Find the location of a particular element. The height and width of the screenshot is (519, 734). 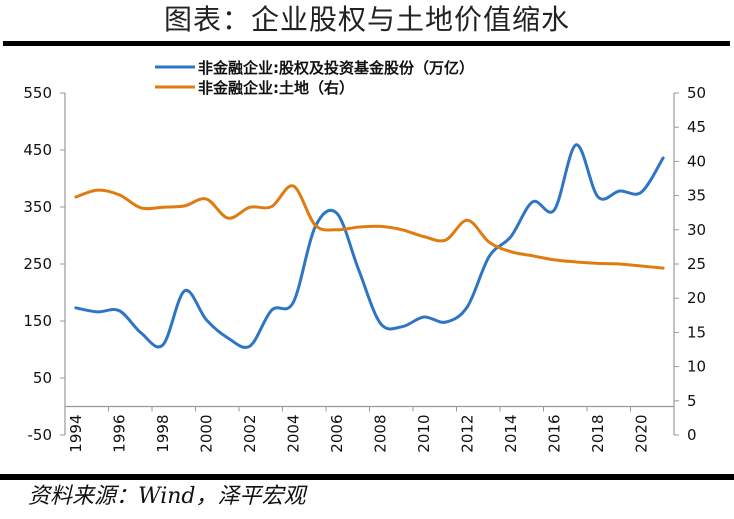

x-tick-label: 2002 is located at coordinates (250, 434).